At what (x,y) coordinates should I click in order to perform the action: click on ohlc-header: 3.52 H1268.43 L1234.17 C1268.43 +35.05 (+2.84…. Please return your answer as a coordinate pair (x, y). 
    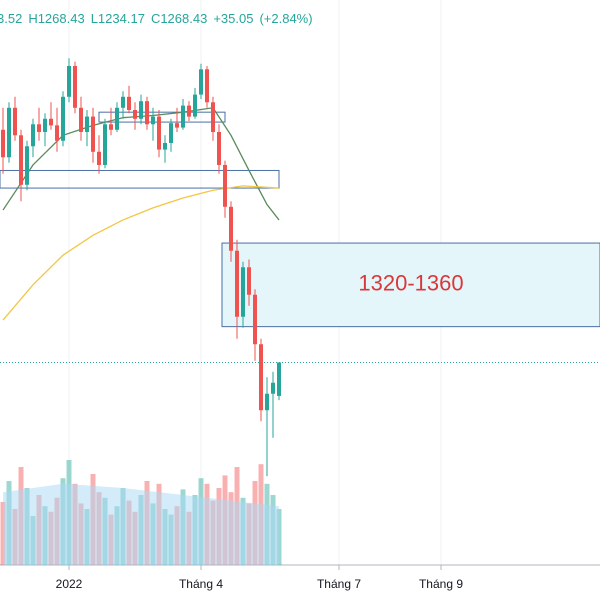
    Looking at the image, I should click on (156, 18).